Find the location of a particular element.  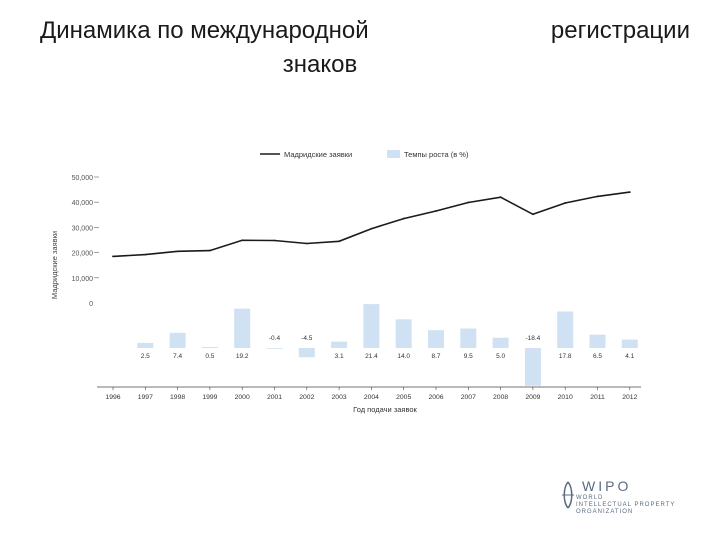

wipo-line-2: INTELLECTUAL PROPERTY is located at coordinates (626, 505).